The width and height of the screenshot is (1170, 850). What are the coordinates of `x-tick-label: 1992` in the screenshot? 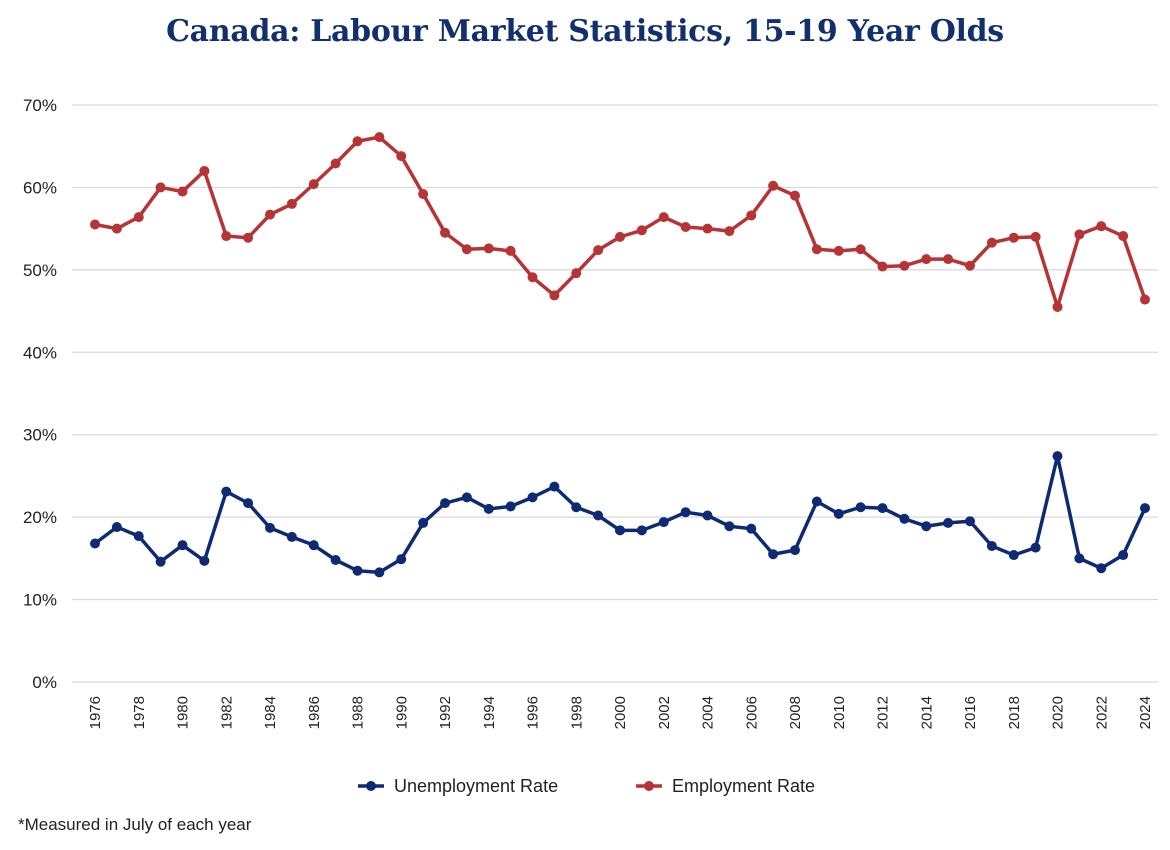 It's located at (445, 712).